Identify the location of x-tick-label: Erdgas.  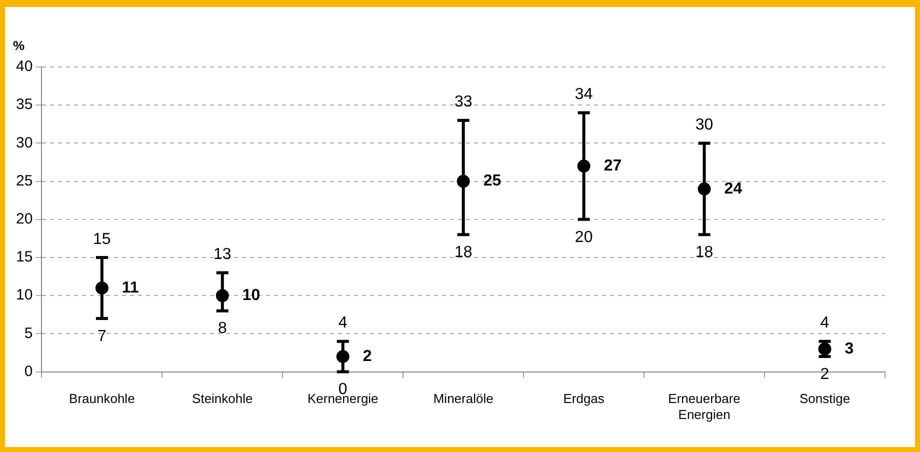
(584, 398).